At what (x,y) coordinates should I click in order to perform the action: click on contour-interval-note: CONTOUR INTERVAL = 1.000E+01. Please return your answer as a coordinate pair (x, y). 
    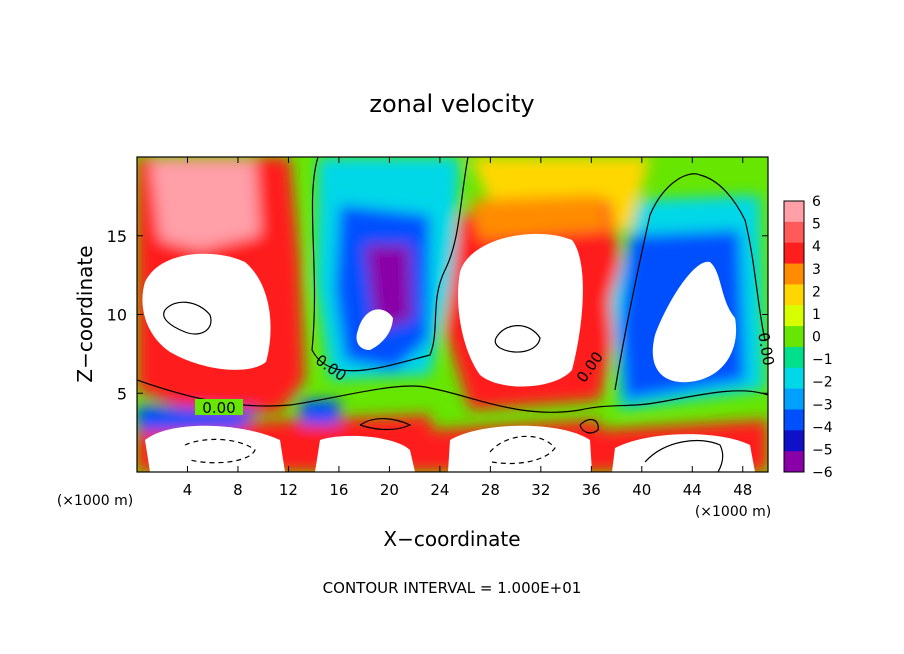
    Looking at the image, I should click on (452, 588).